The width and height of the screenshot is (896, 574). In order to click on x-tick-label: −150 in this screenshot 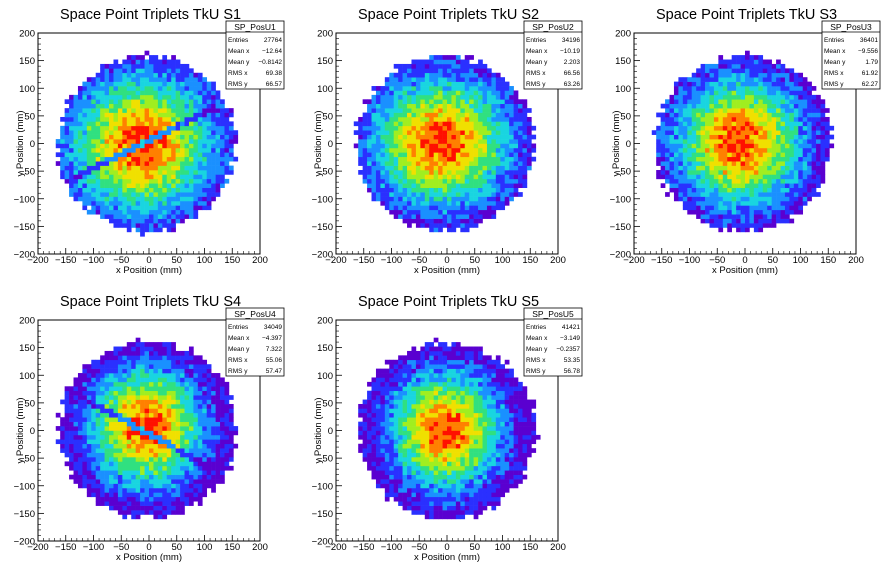, I will do `click(363, 260)`.